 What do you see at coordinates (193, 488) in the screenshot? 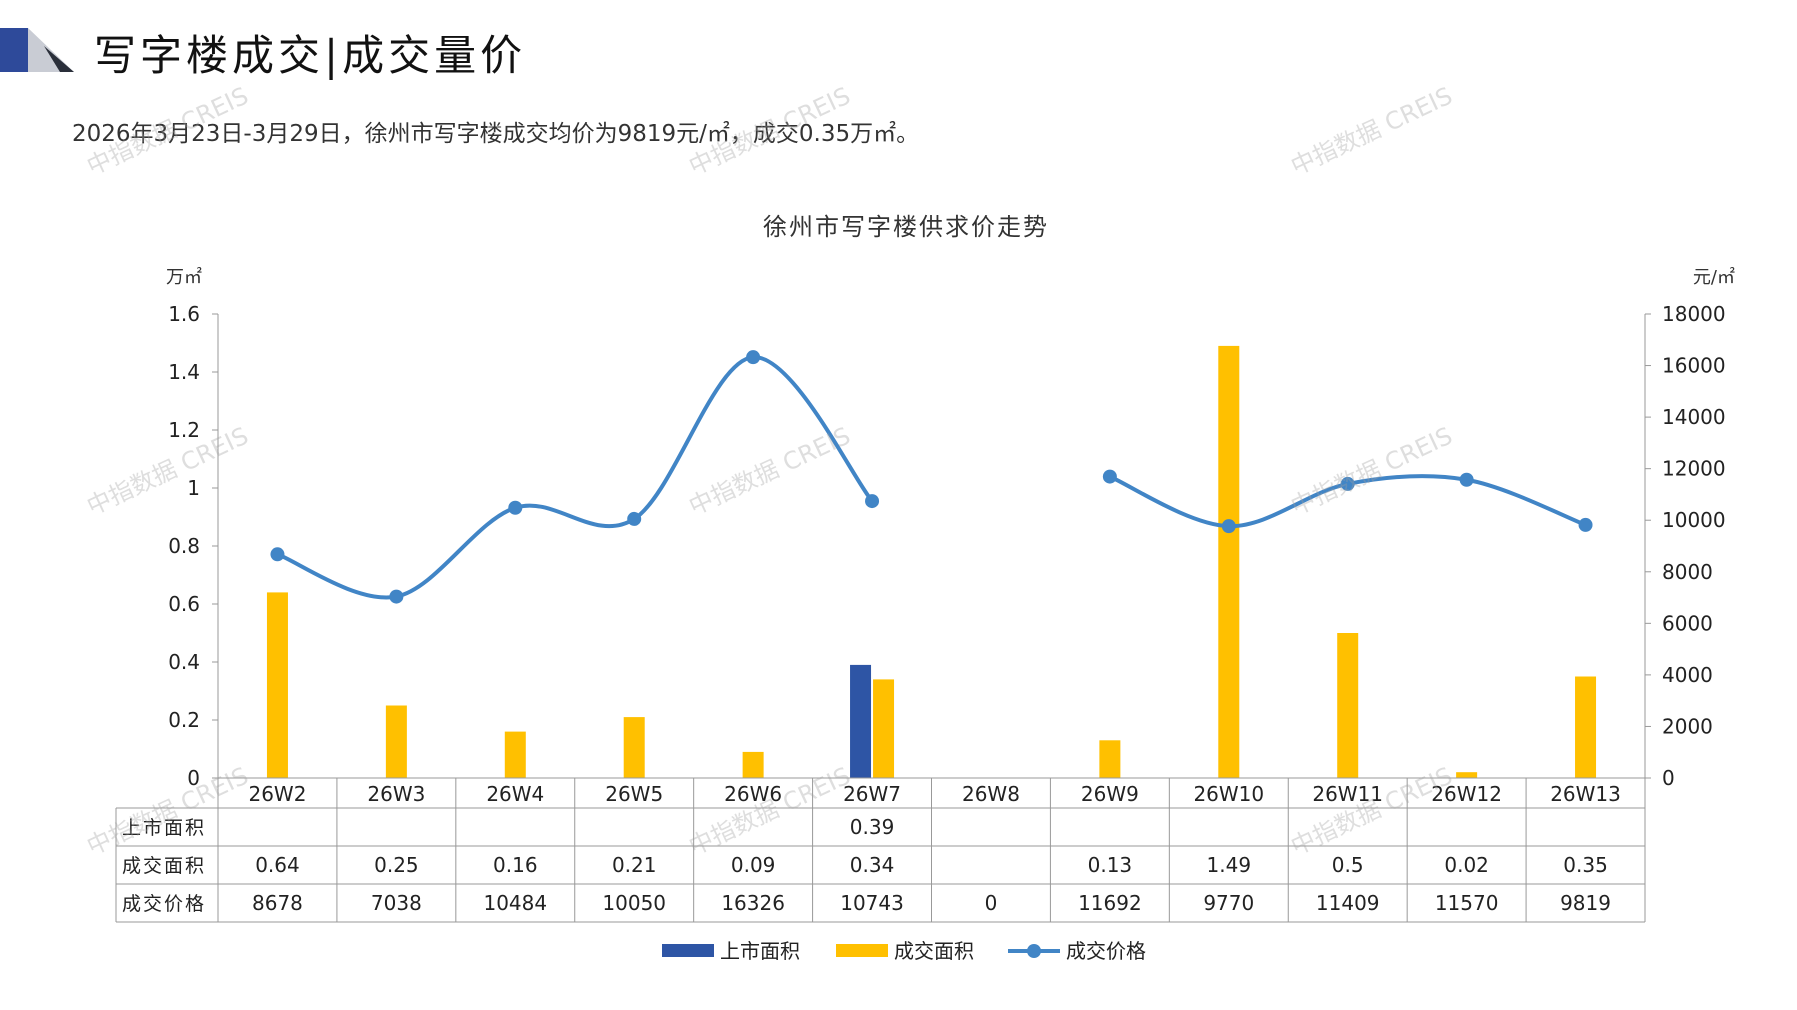
I see `y-tick-label-left: 1` at bounding box center [193, 488].